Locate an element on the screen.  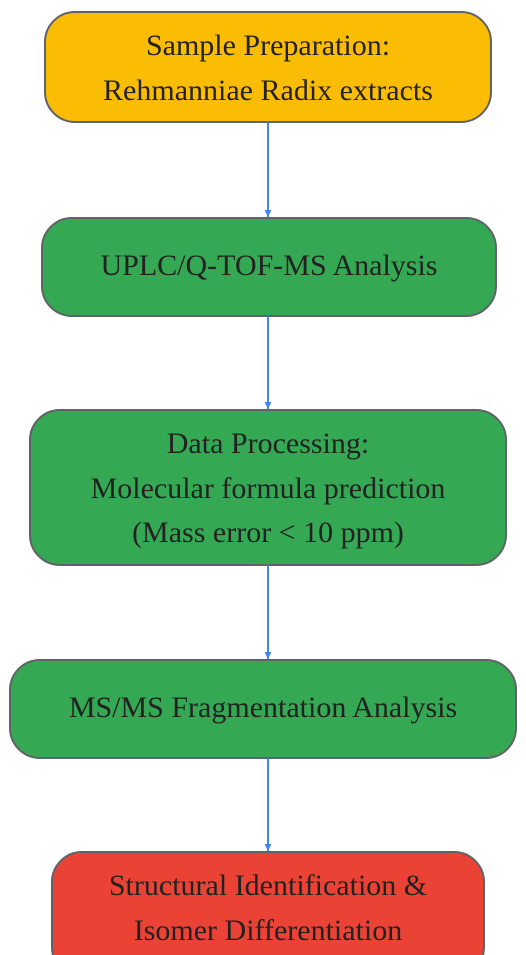
node-label: Rehmanniae Radix extracts is located at coordinates (268, 90).